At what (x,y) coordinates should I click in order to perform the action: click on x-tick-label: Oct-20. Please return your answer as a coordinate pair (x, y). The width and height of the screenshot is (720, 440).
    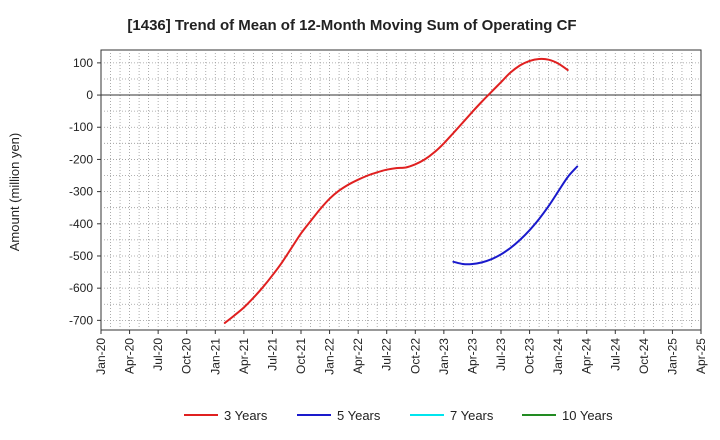
    Looking at the image, I should click on (187, 356).